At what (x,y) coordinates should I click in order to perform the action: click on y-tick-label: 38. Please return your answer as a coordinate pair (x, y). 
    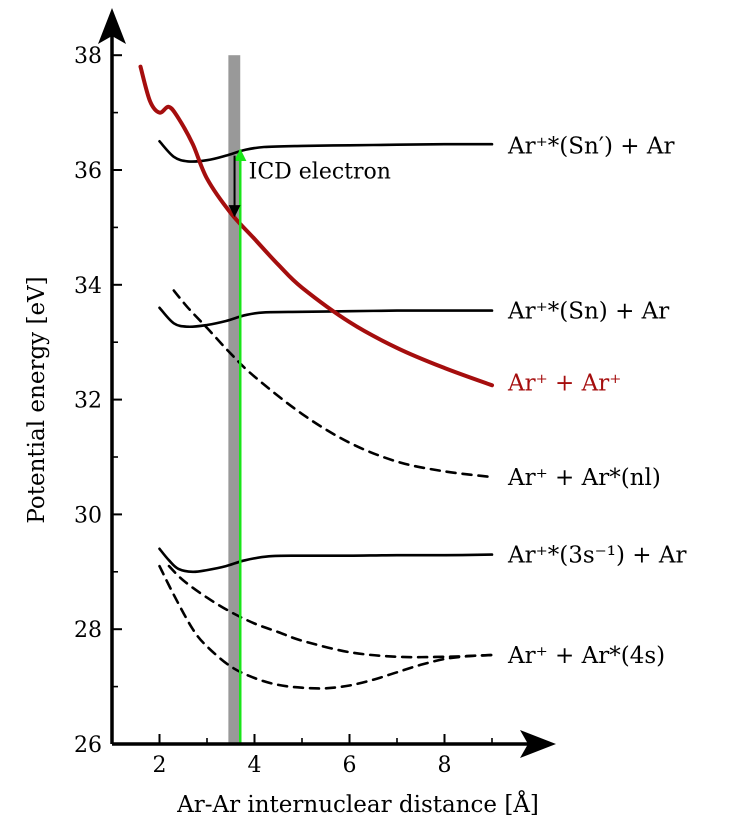
    Looking at the image, I should click on (88, 56).